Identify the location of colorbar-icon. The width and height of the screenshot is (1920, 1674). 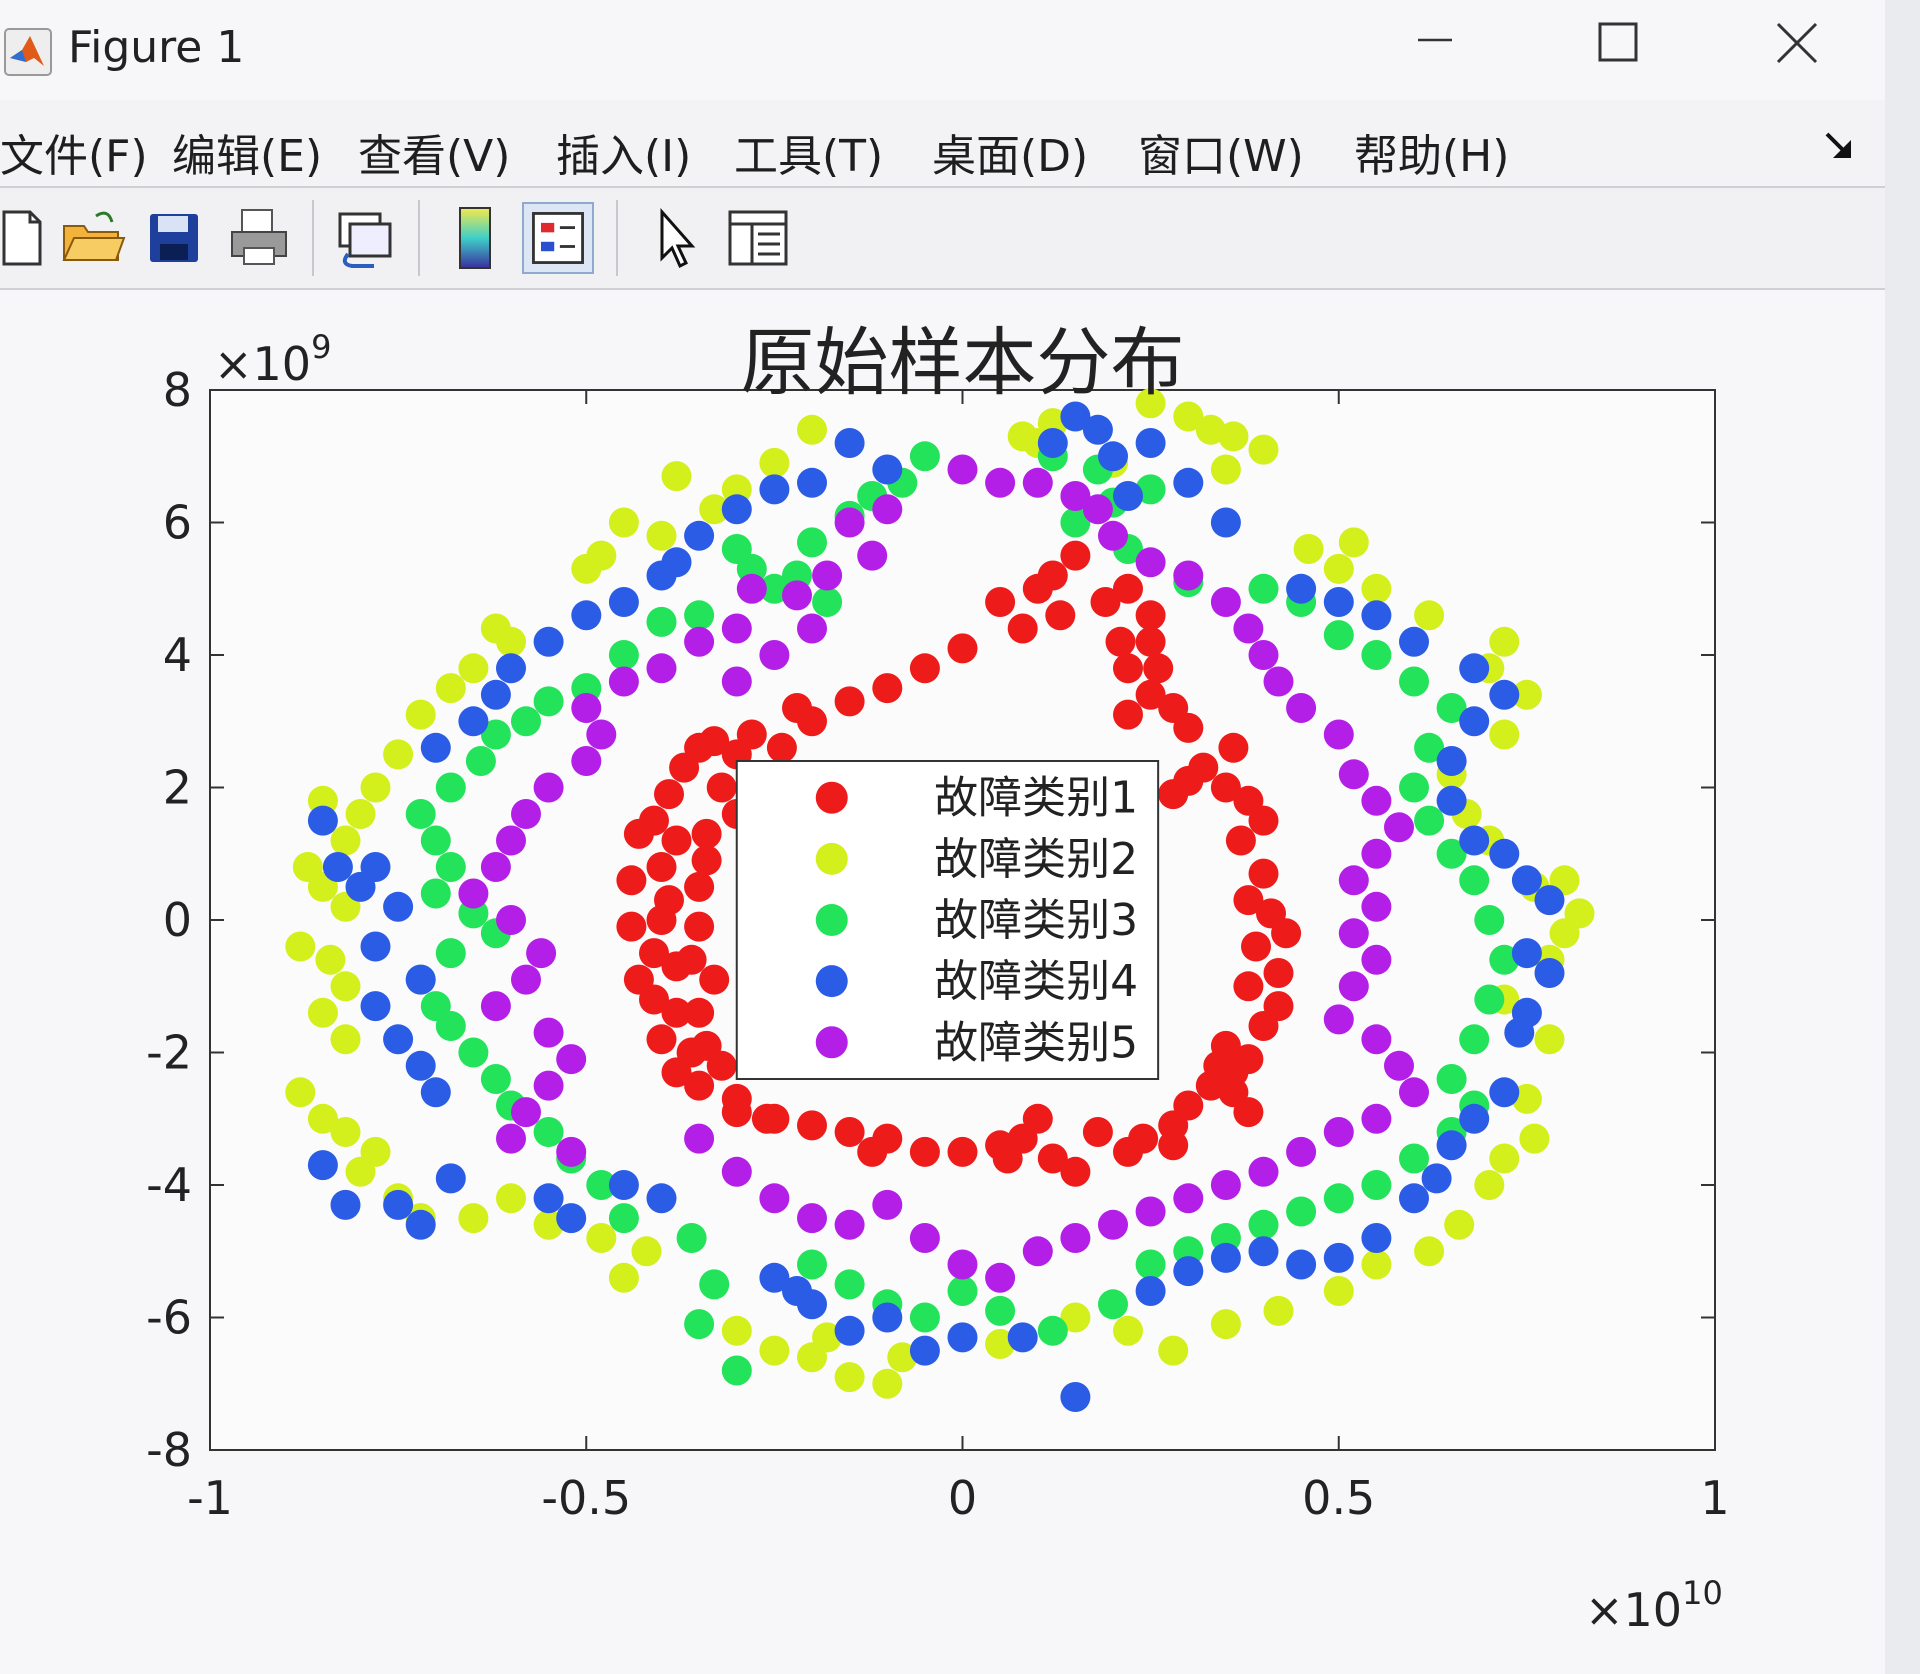
(476, 238).